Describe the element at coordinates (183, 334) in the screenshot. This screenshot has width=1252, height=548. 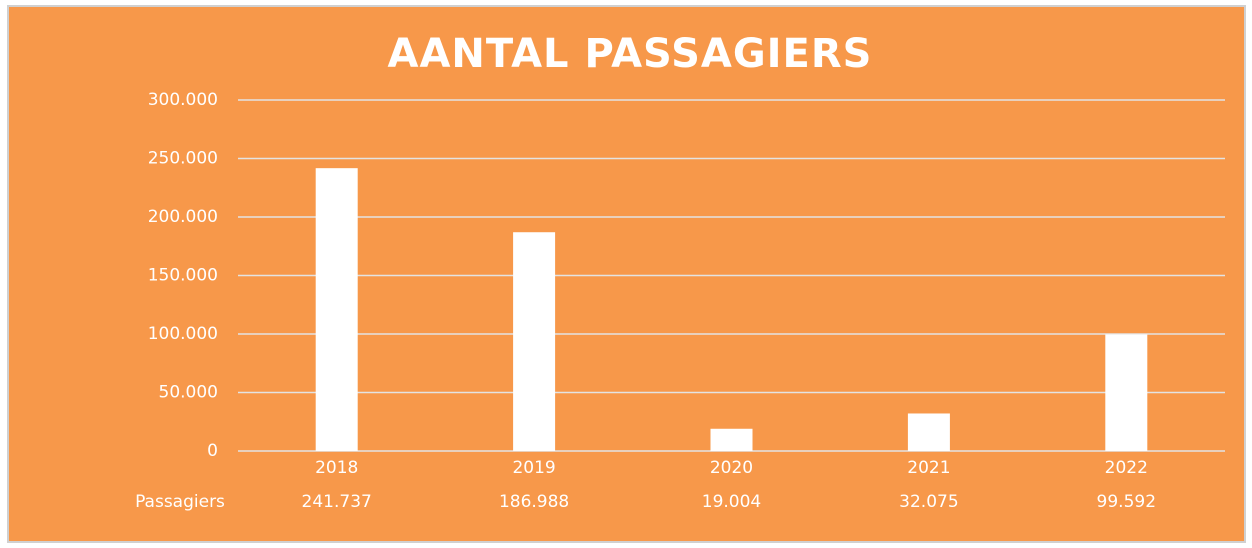
I see `y-tick-label: 100.000` at that location.